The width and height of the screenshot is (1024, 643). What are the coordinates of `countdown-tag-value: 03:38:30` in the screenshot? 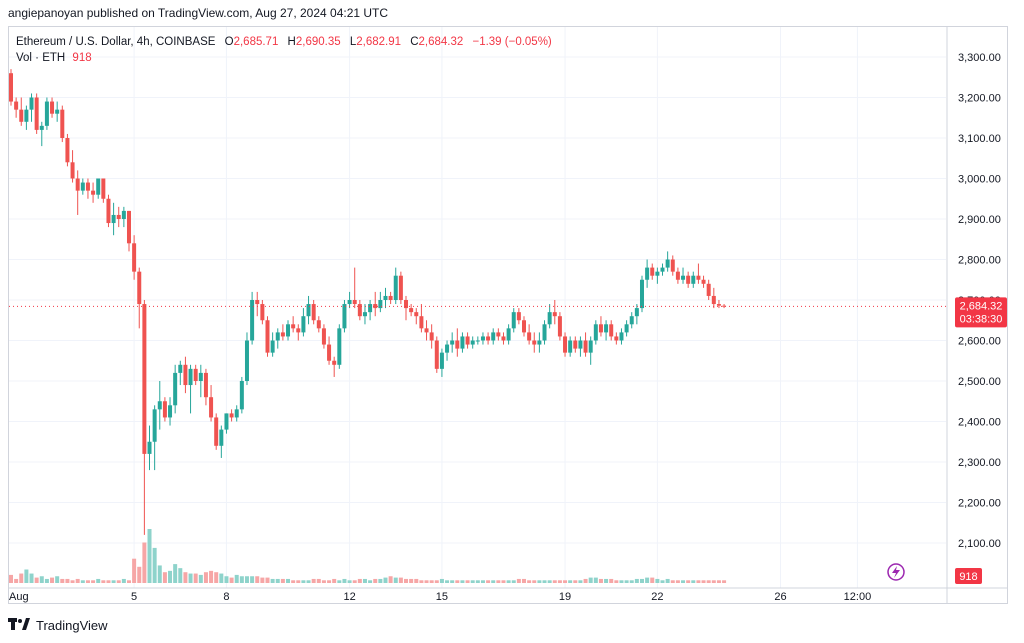 It's located at (981, 319).